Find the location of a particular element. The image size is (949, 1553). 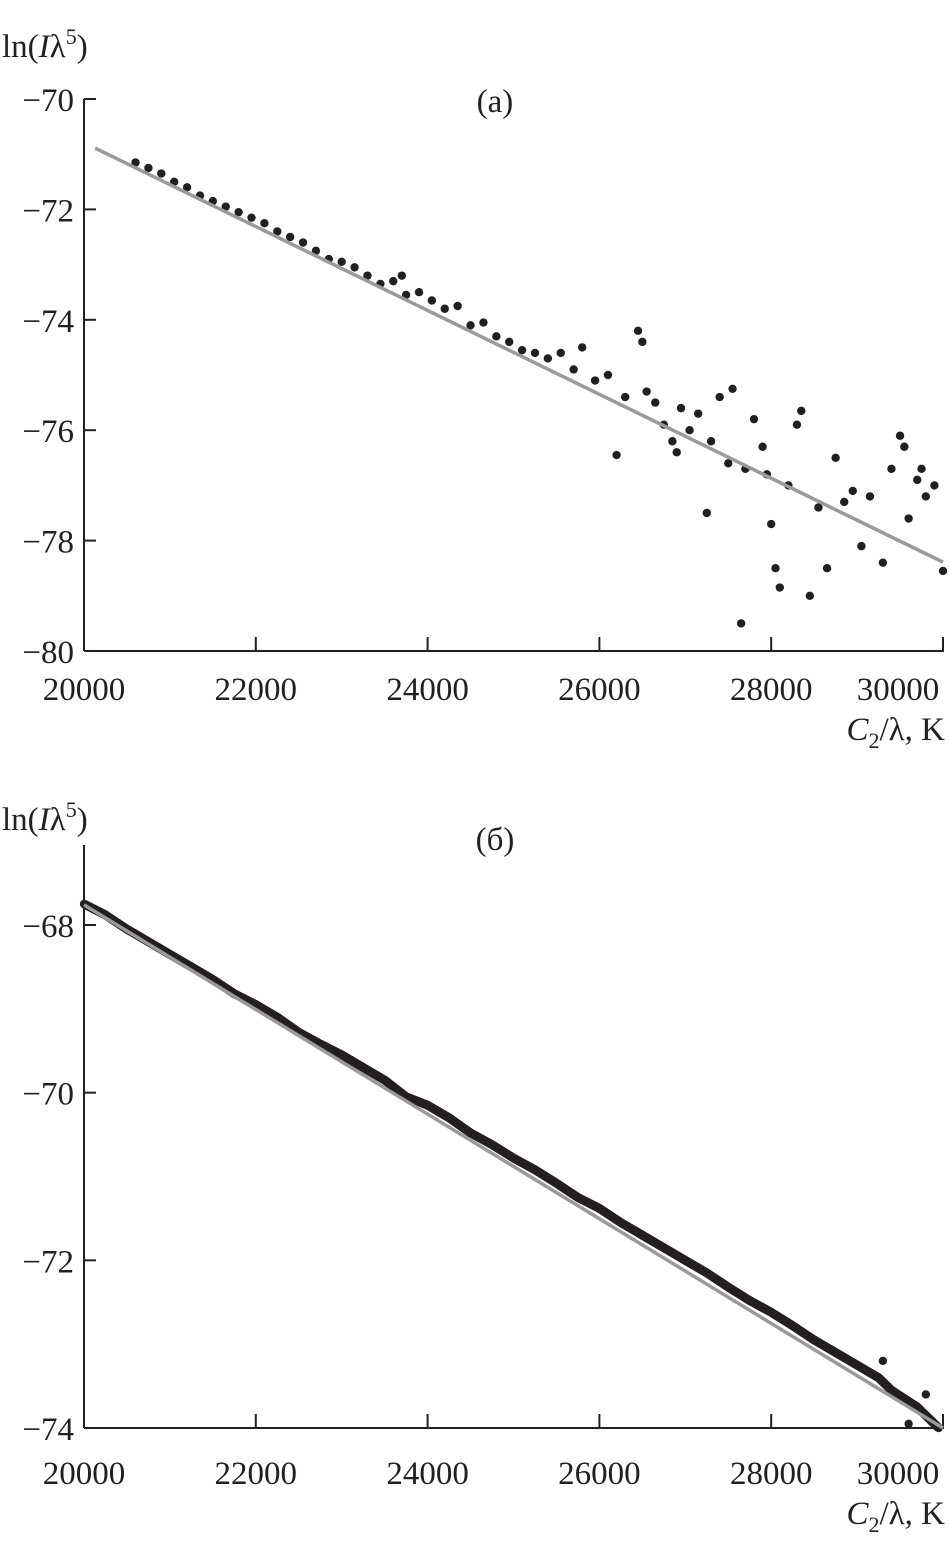

y-tick-label: −74 is located at coordinates (48, 322).